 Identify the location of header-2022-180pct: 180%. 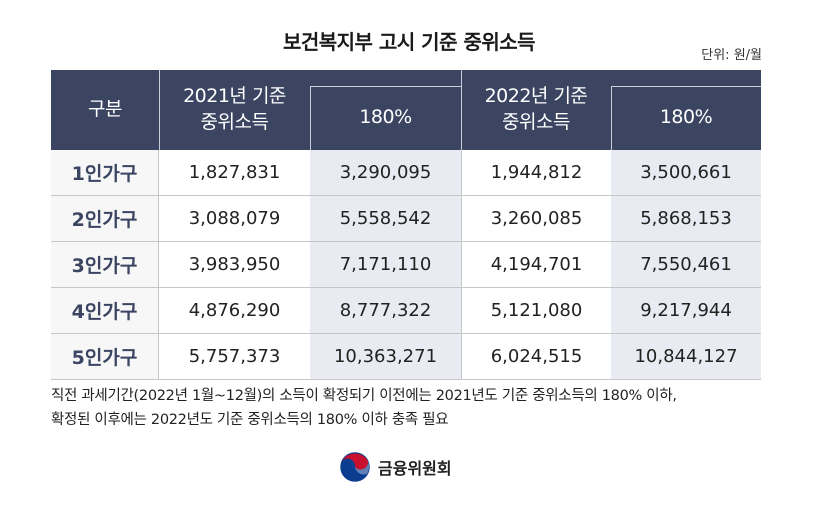
(686, 117).